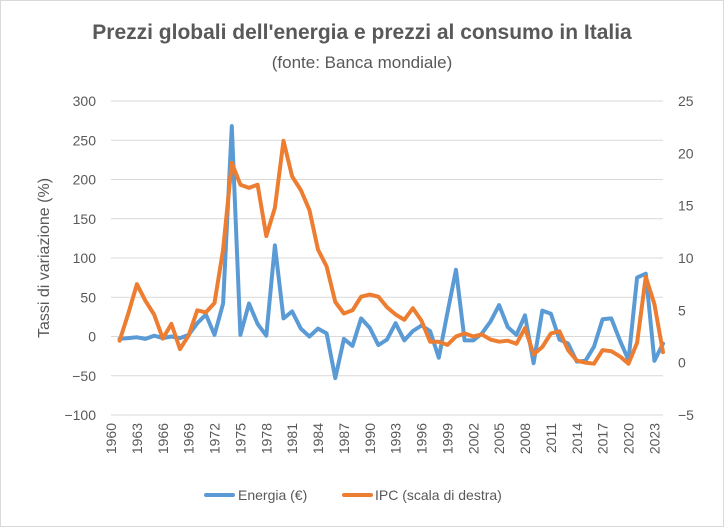 The image size is (724, 527). Describe the element at coordinates (603, 438) in the screenshot. I see `x-tick-label: 2017` at that location.